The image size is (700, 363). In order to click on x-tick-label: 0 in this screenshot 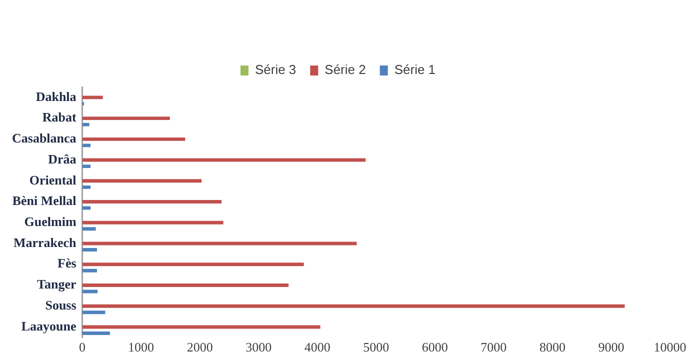, I will do `click(82, 347)`.